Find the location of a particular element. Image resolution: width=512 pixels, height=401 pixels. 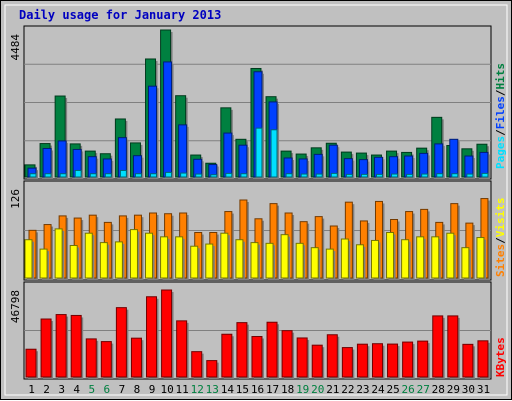

day-label: 3 is located at coordinates (61, 389).